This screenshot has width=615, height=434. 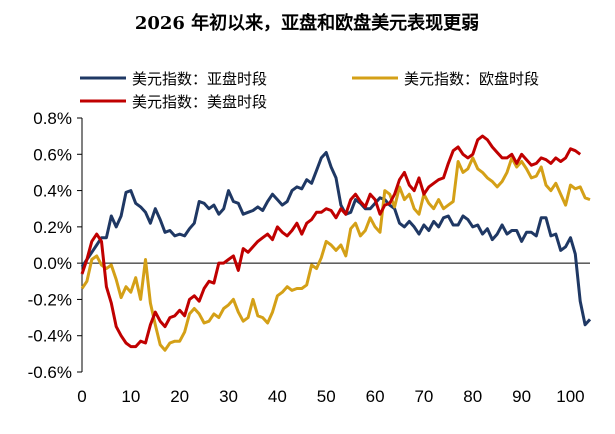 What do you see at coordinates (179, 396) in the screenshot?
I see `x-tick-label: 20` at bounding box center [179, 396].